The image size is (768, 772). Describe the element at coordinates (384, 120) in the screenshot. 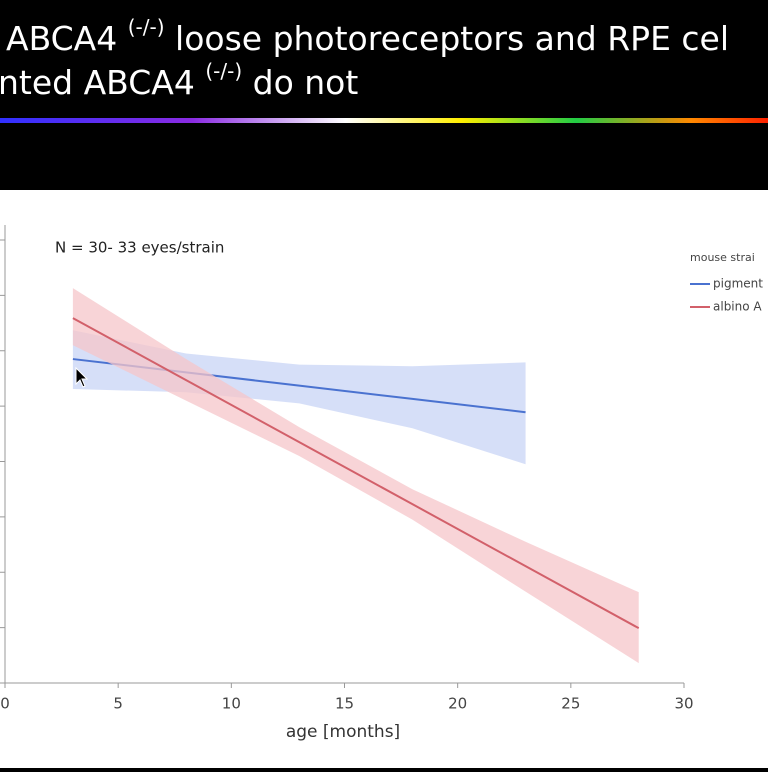

I see `rainbow-rule` at that location.